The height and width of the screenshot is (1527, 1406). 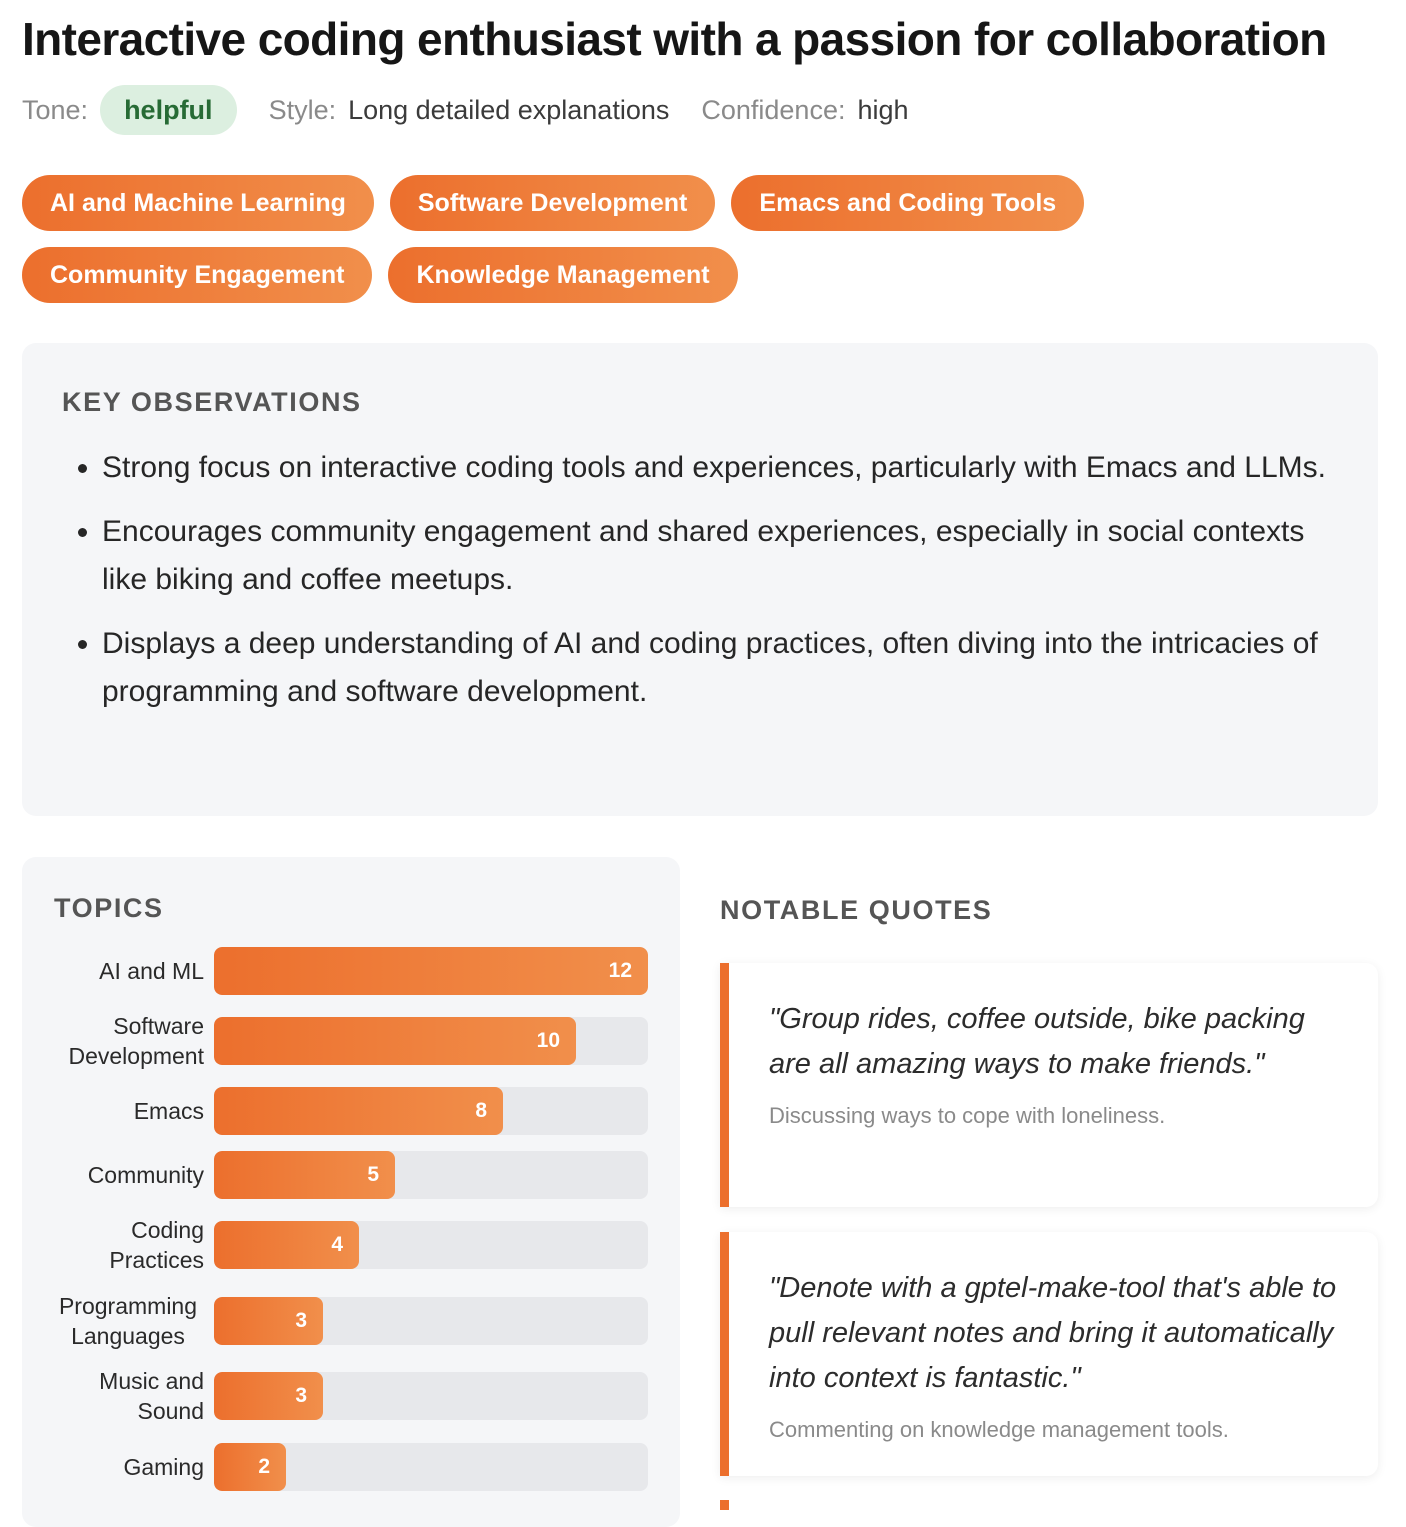 I want to click on confidence-label: Confidence:, so click(x=773, y=109).